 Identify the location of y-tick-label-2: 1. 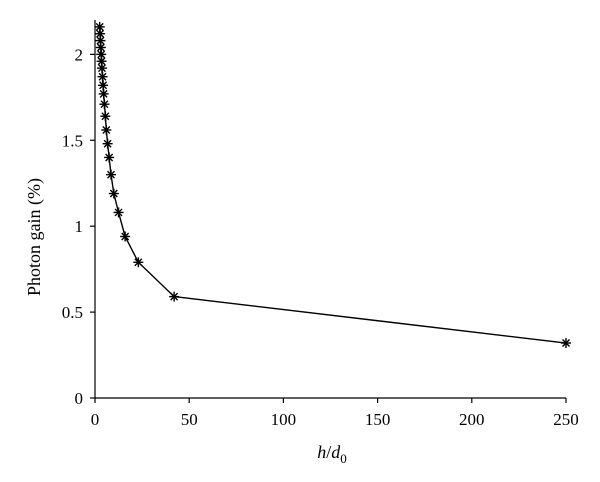
(79, 226).